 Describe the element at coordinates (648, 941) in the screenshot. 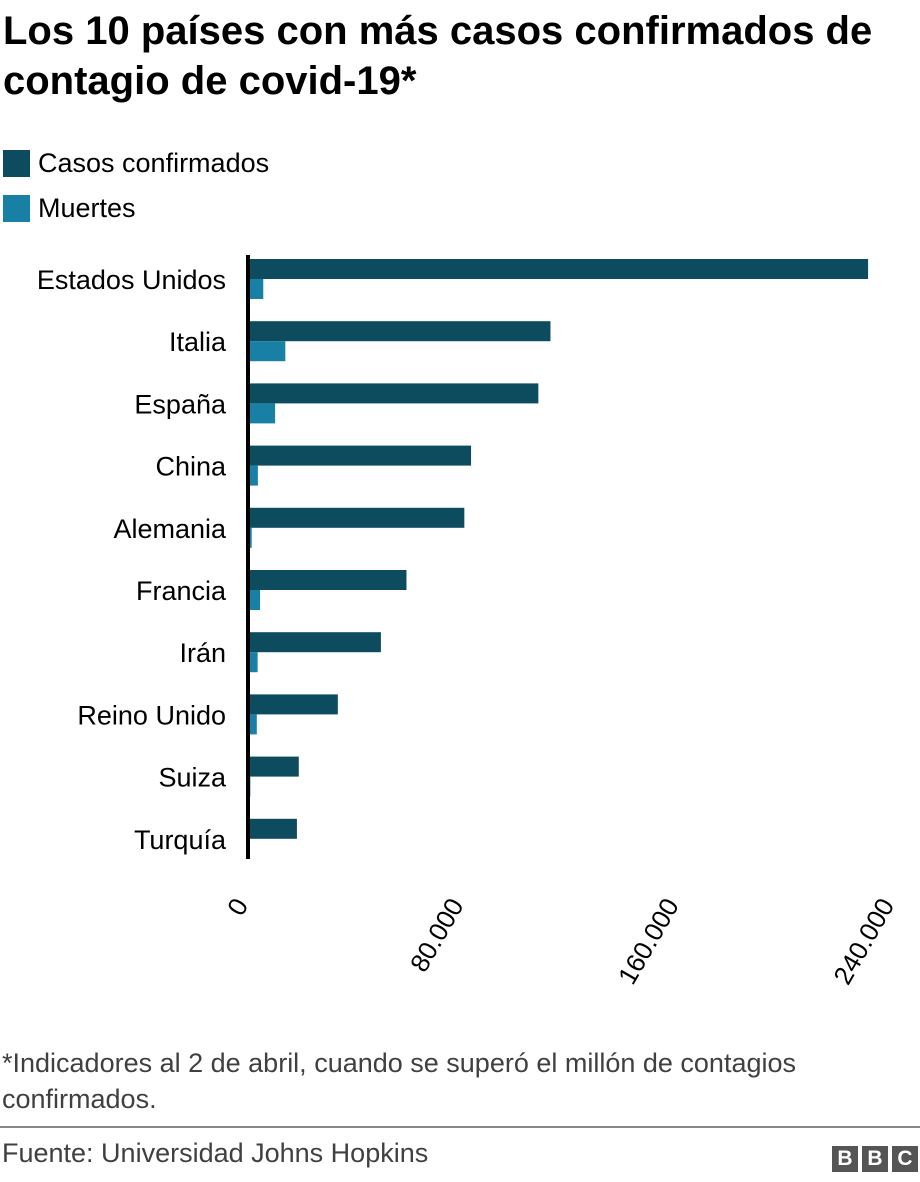

I see `x-tick-label: 160.000` at that location.